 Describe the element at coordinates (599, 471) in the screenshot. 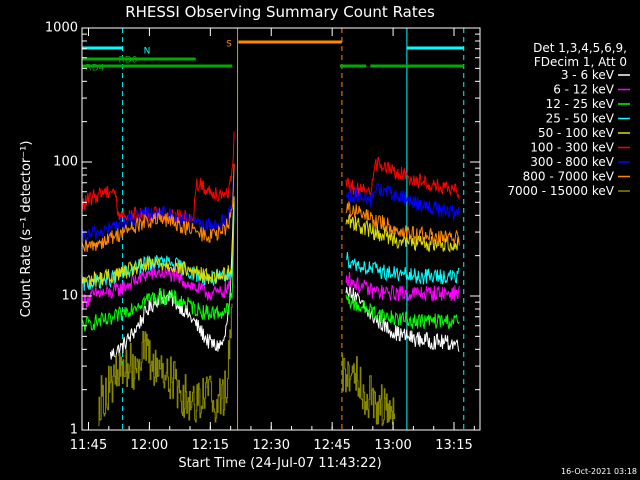

I see `timestamp: 16-Oct-2021 03:18` at that location.